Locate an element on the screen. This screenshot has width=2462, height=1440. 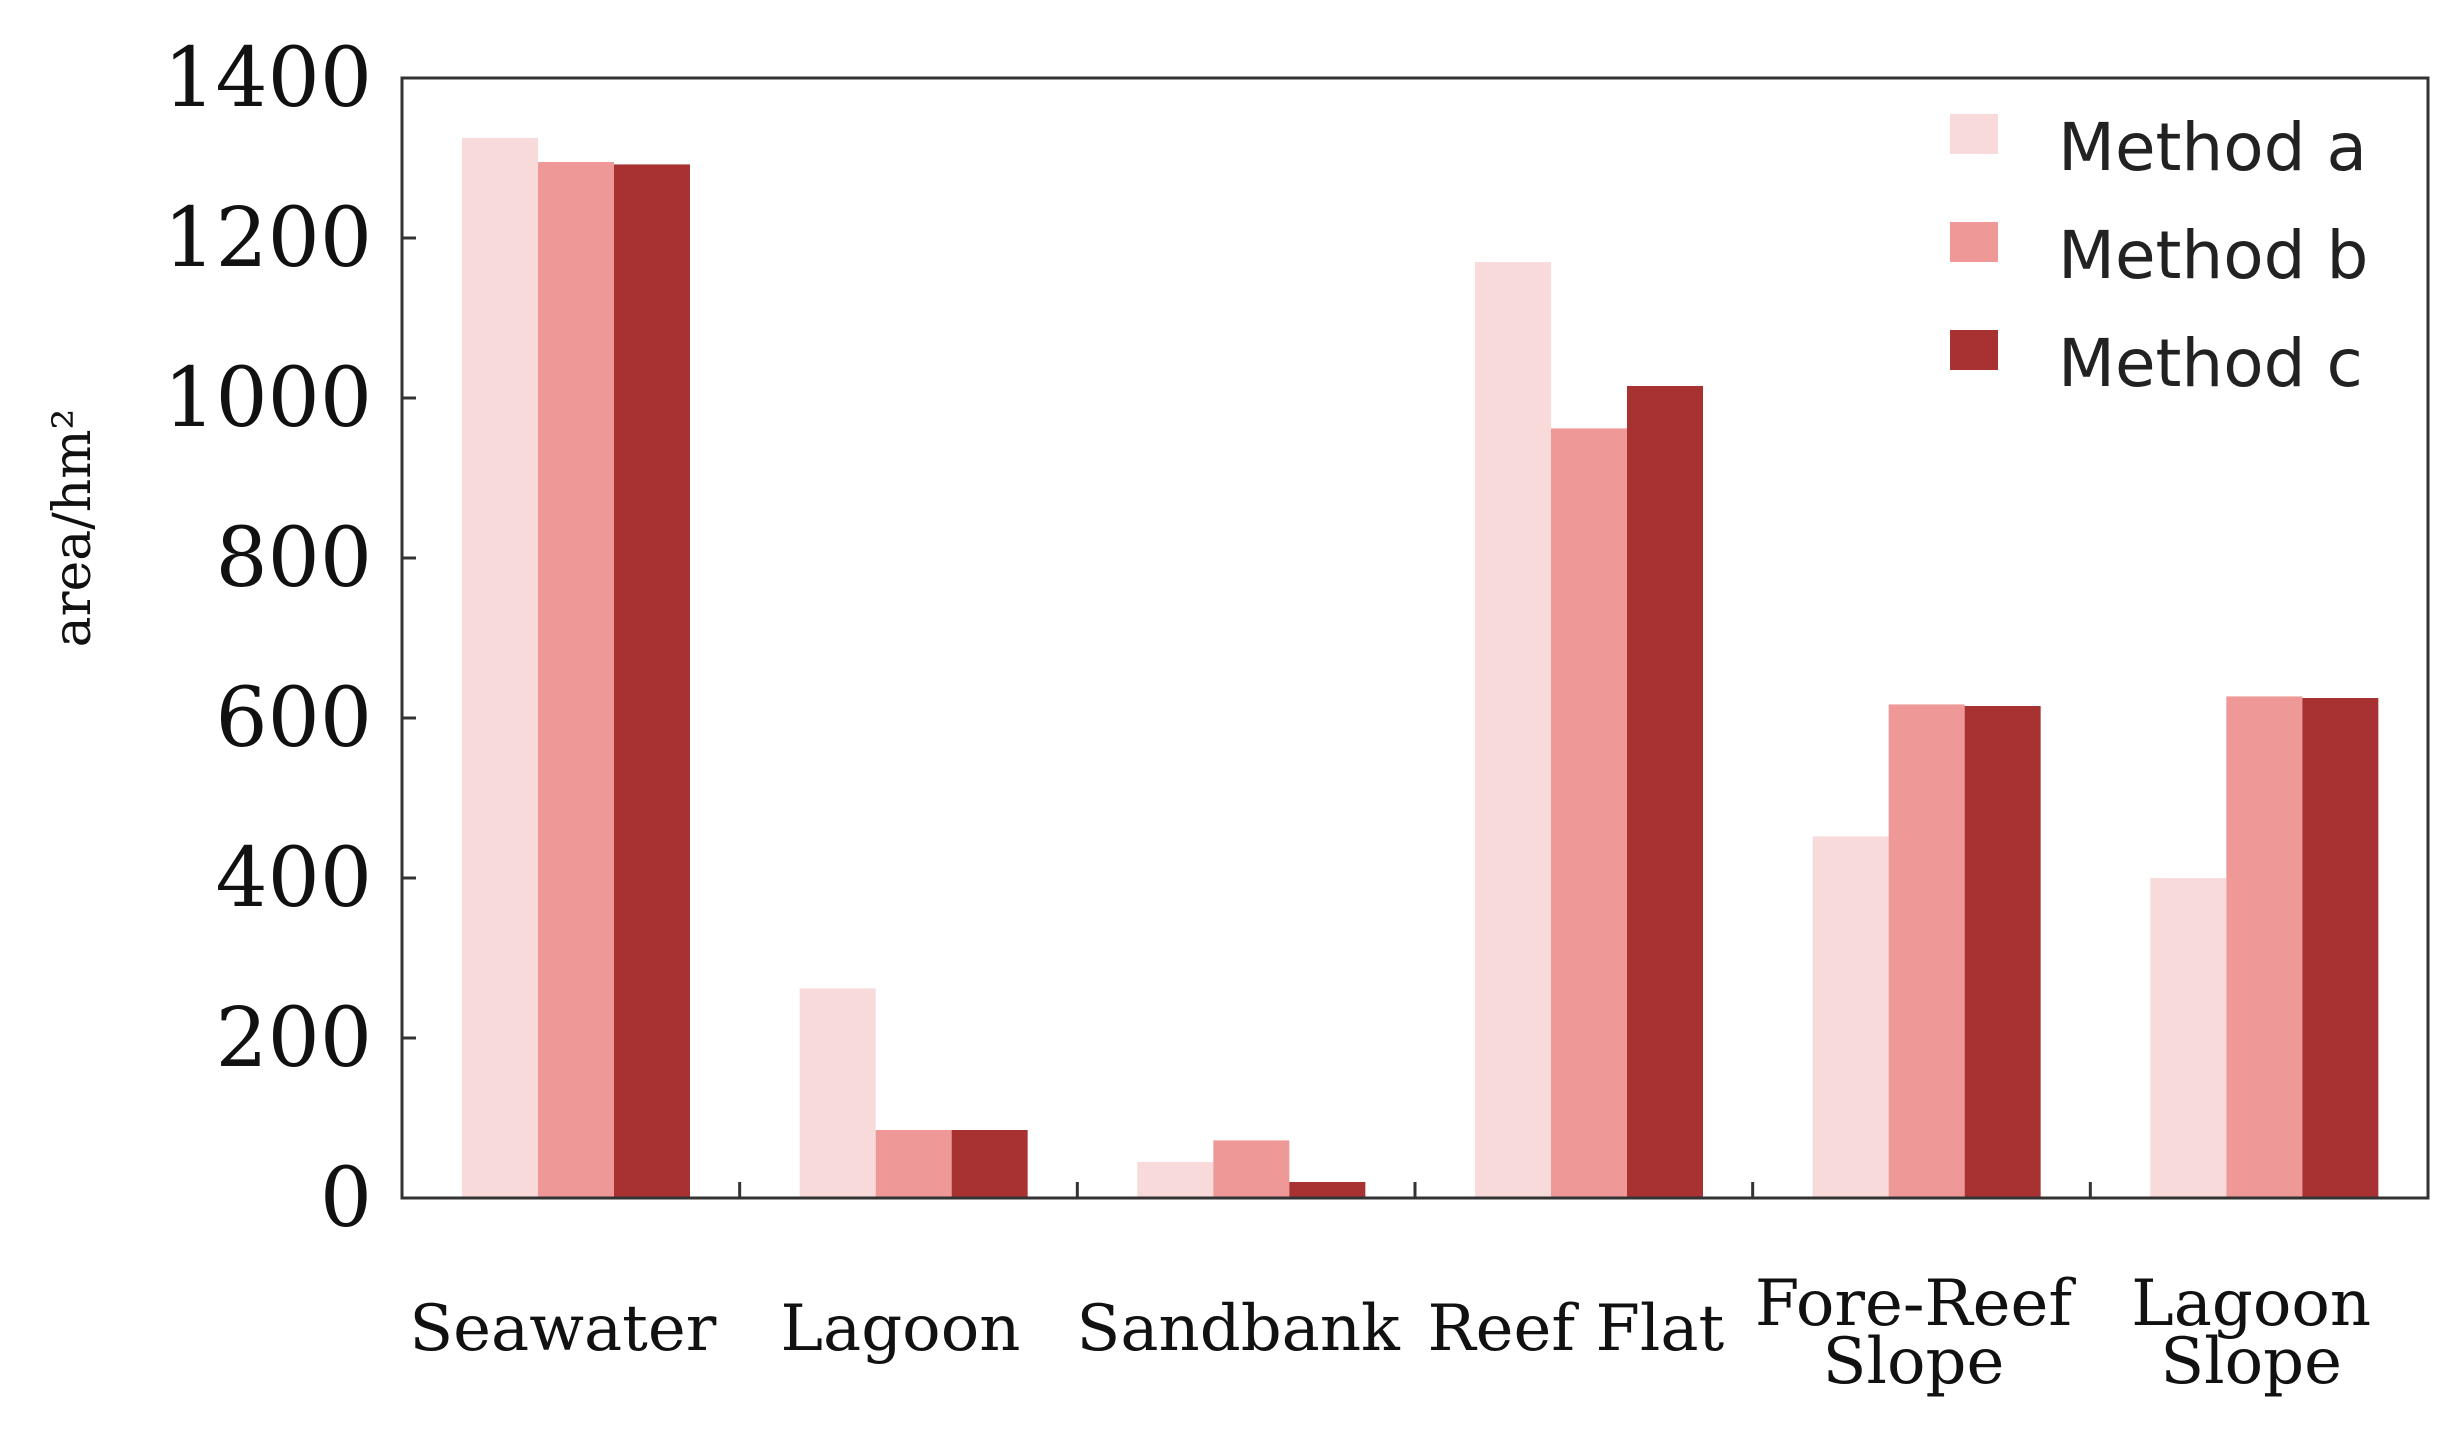
y-tick-label: 800 is located at coordinates (293, 558).